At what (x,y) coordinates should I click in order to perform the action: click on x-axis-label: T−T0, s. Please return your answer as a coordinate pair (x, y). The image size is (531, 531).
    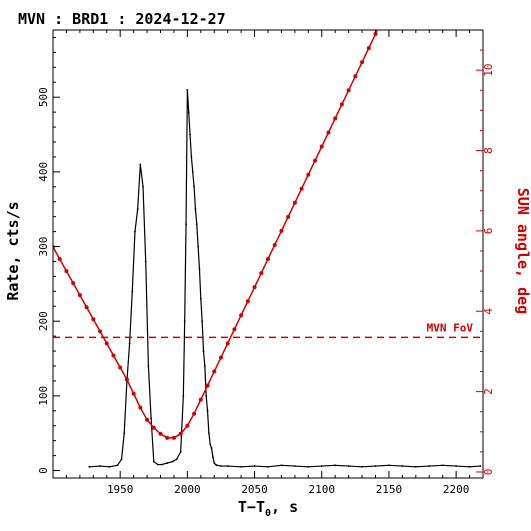
    Looking at the image, I should click on (268, 508).